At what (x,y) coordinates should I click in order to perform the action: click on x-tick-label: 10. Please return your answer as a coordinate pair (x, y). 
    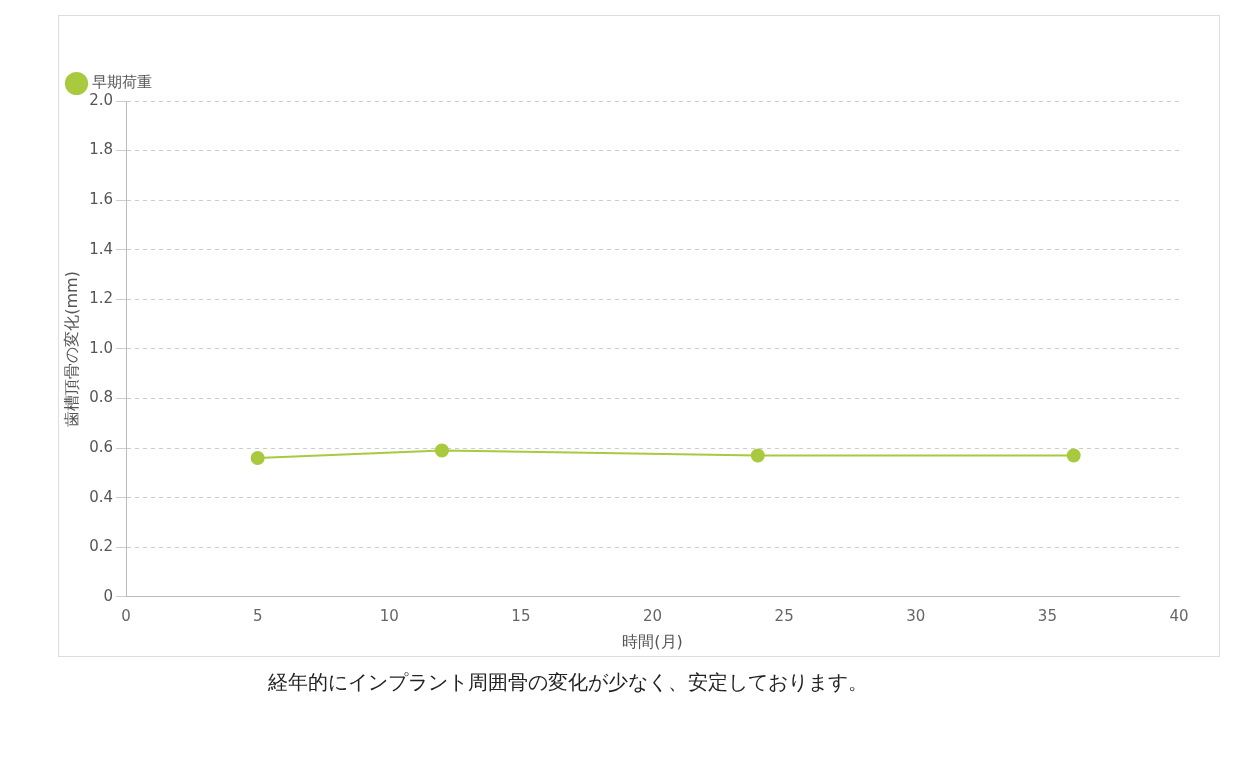
    Looking at the image, I should click on (389, 615).